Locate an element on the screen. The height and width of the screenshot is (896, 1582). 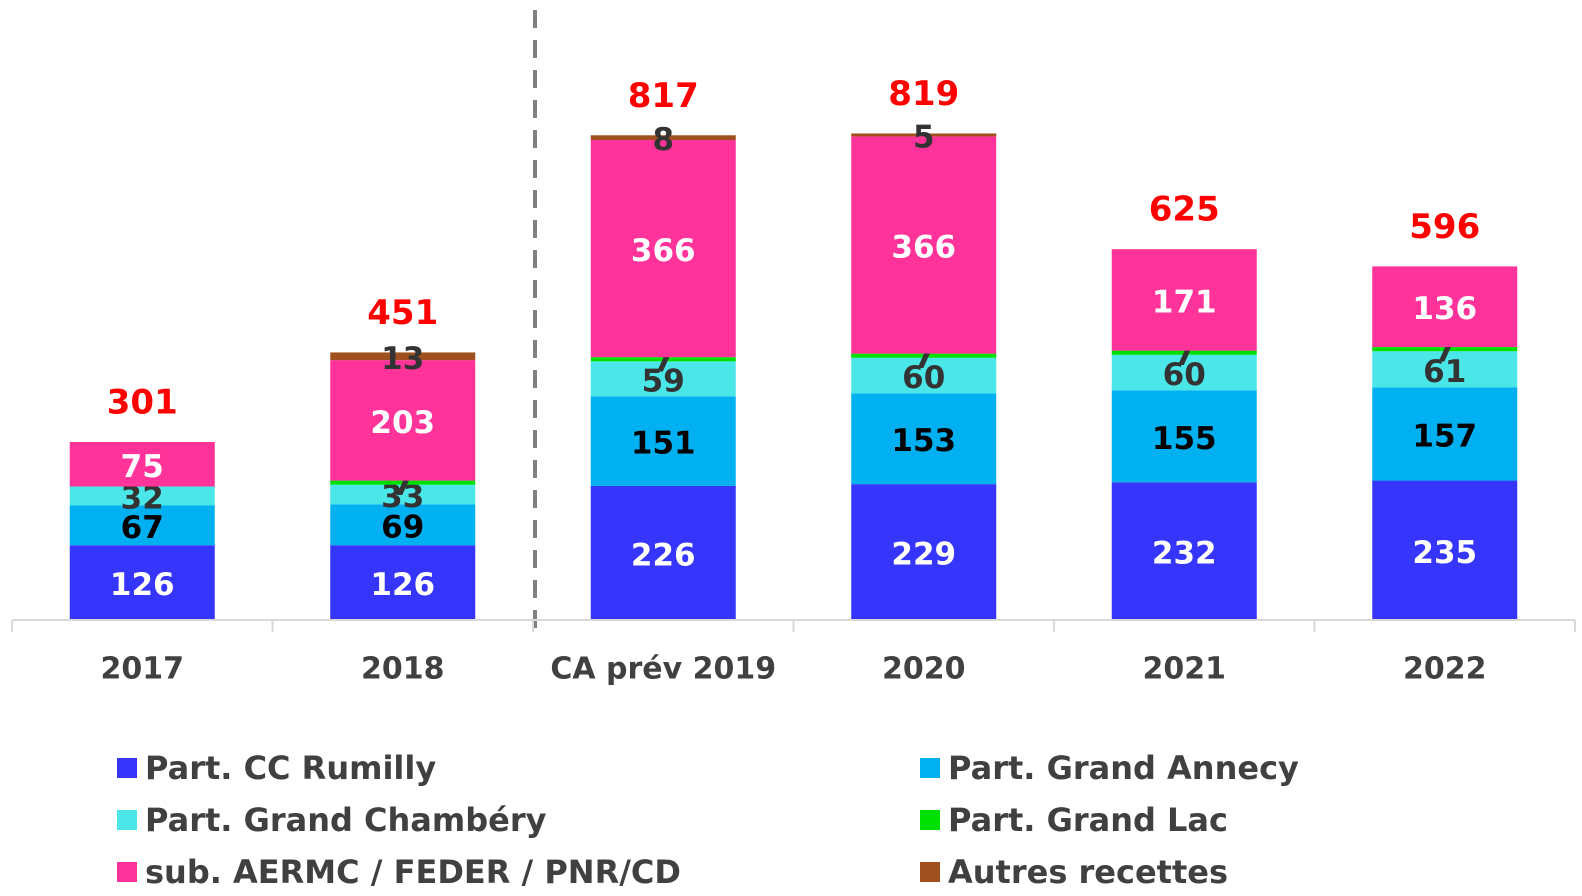
value-label: 229 is located at coordinates (923, 555).